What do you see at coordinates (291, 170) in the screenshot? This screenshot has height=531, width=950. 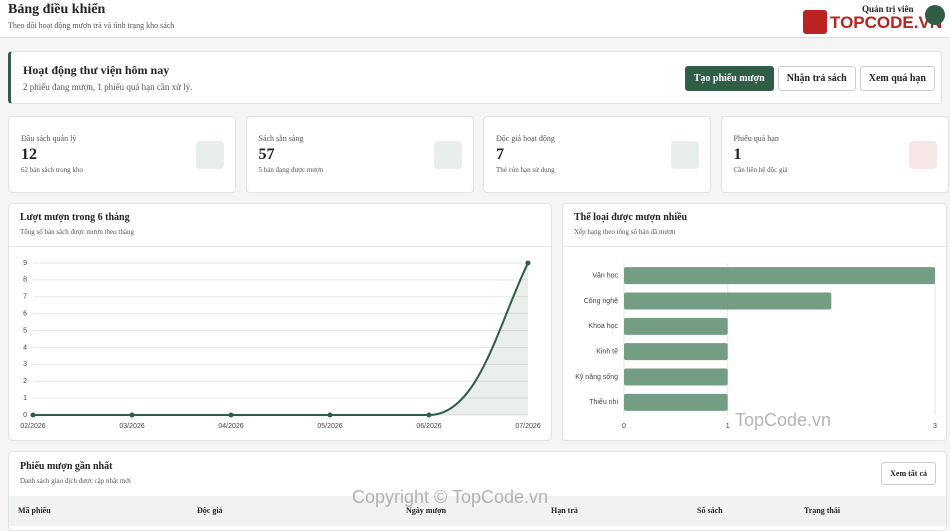 I see `stat-note: 5 bản đang được mượn` at bounding box center [291, 170].